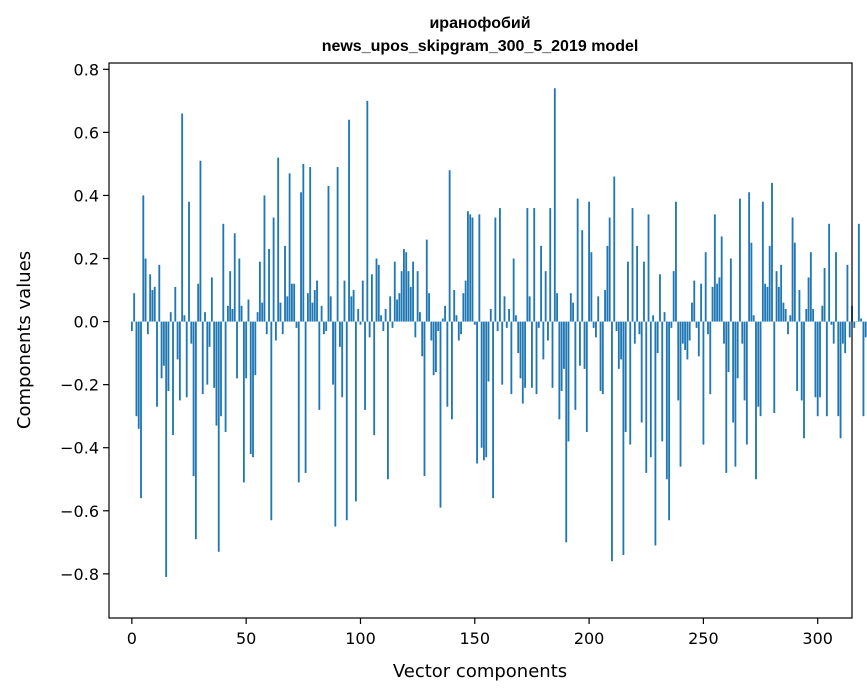 The width and height of the screenshot is (867, 696). I want to click on y-axis: −0.8 −0.6 −0.4 −0.2 0.0 0.2 0.4 0.6 0.8, so click(84, 322).